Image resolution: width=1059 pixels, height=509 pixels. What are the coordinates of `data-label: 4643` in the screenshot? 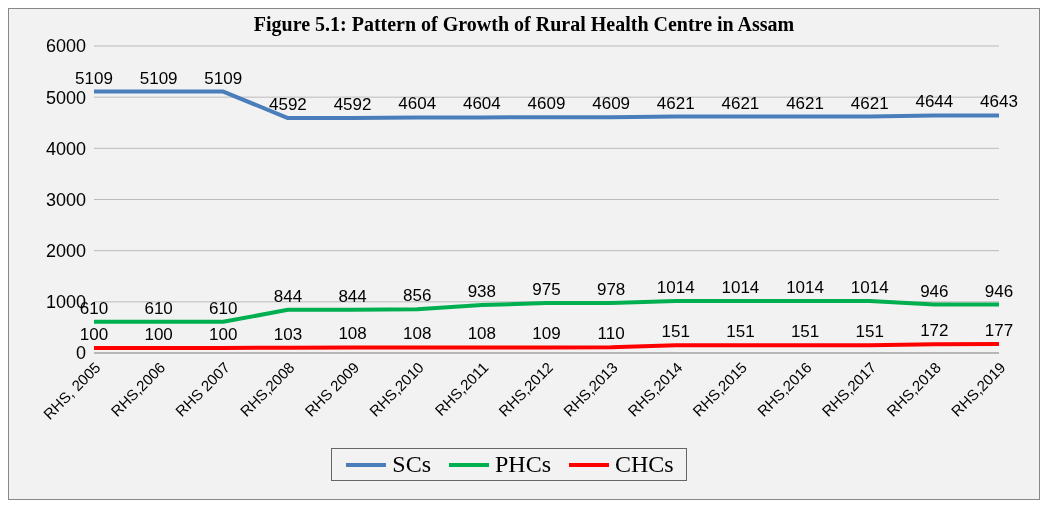 It's located at (999, 102).